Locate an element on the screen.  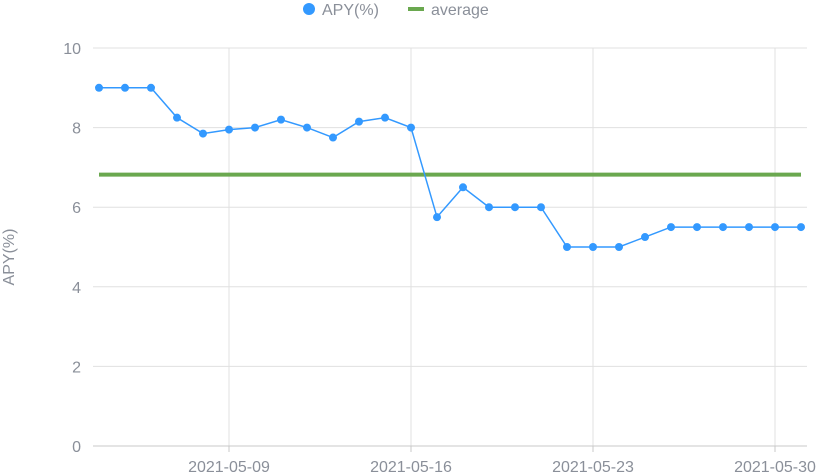
y-tick-label: 0 is located at coordinates (76, 447).